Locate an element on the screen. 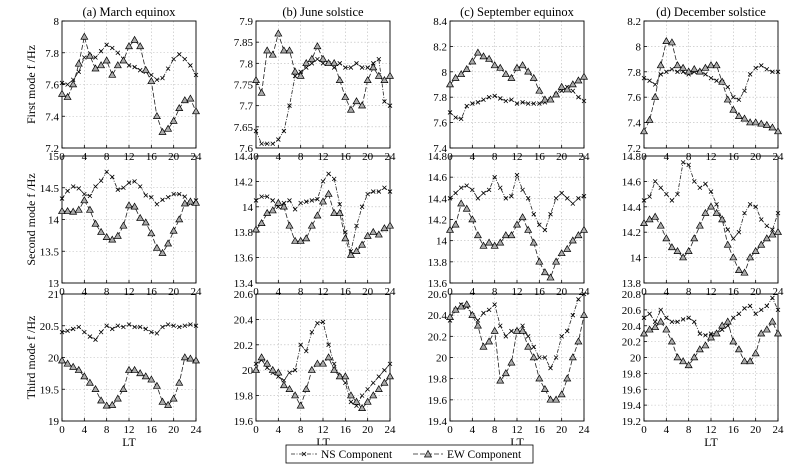 The height and width of the screenshot is (468, 806). x-tick-label: 24 is located at coordinates (197, 292).